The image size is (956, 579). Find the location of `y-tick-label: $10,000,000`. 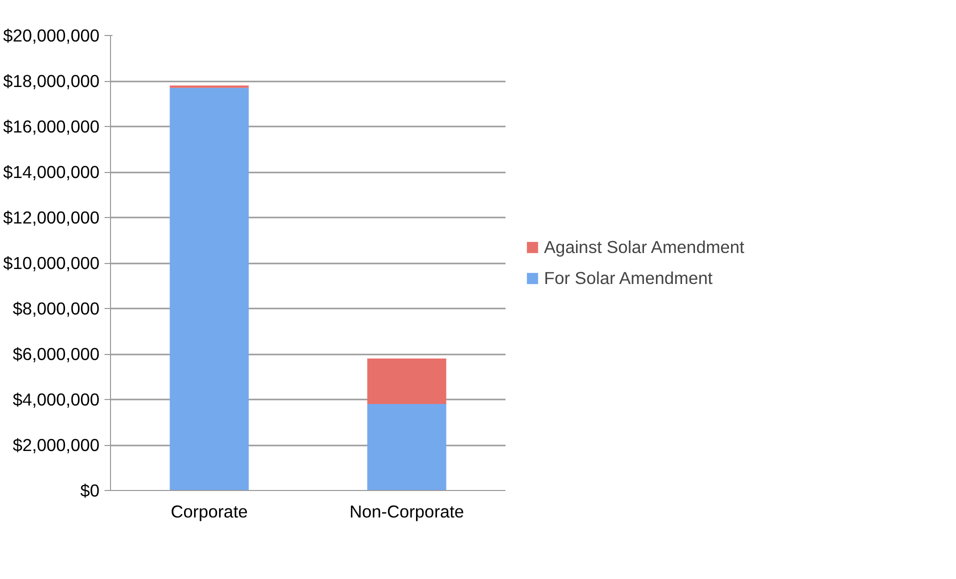

y-tick-label: $10,000,000 is located at coordinates (51, 263).